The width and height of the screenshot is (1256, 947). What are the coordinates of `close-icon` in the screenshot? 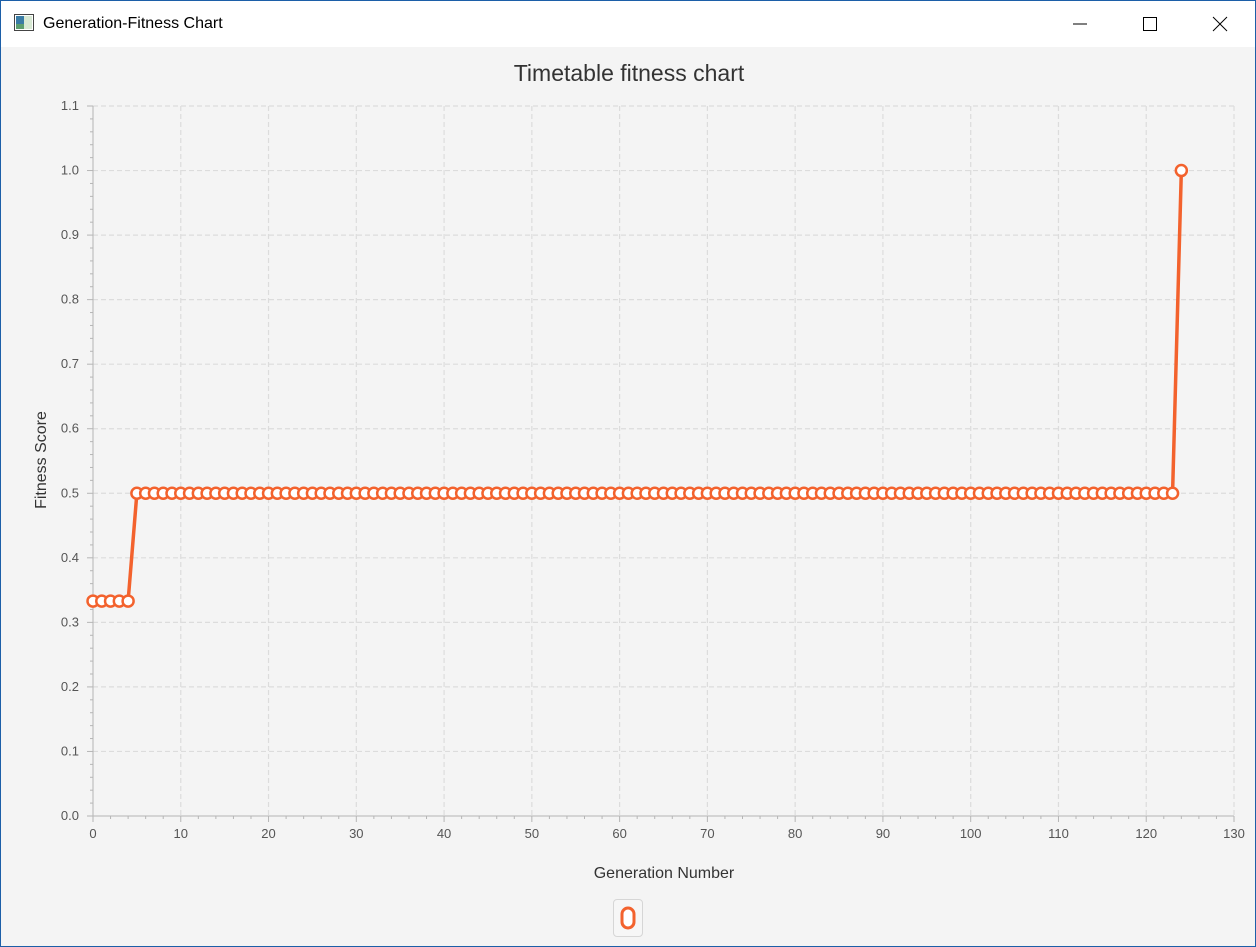 It's located at (1220, 24).